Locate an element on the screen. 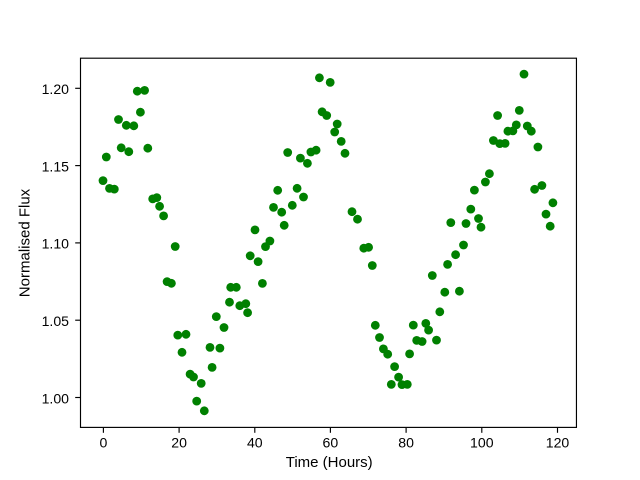 The width and height of the screenshot is (640, 480). svg-text: Normalised Flux is located at coordinates (24, 242).